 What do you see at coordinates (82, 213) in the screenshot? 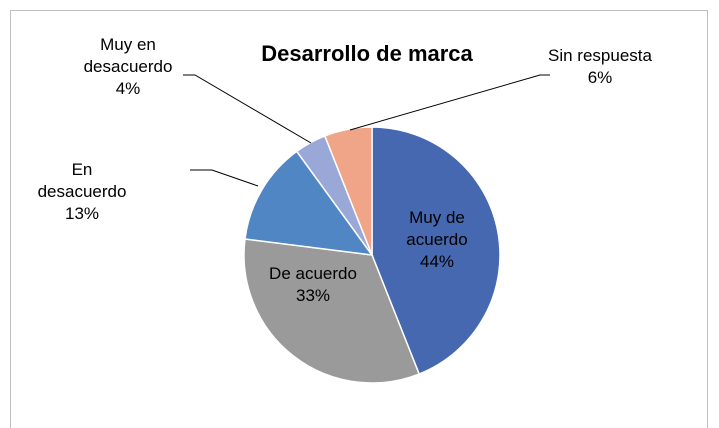
I see `value-label: 13%` at bounding box center [82, 213].